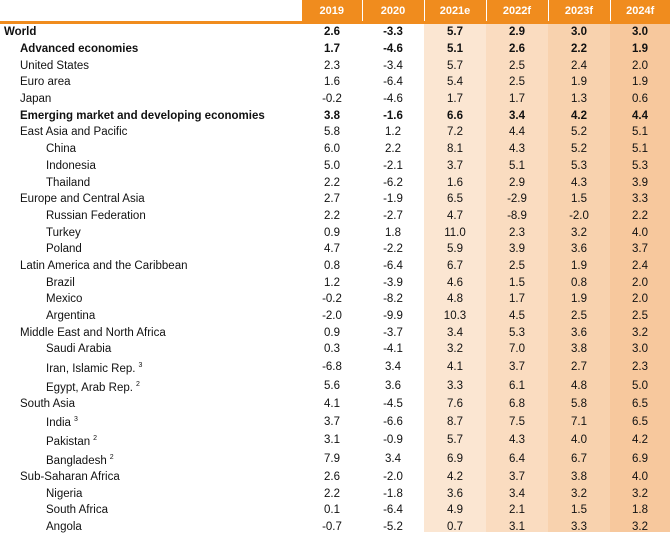  What do you see at coordinates (332, 332) in the screenshot?
I see `value-cell: 0.9` at bounding box center [332, 332].